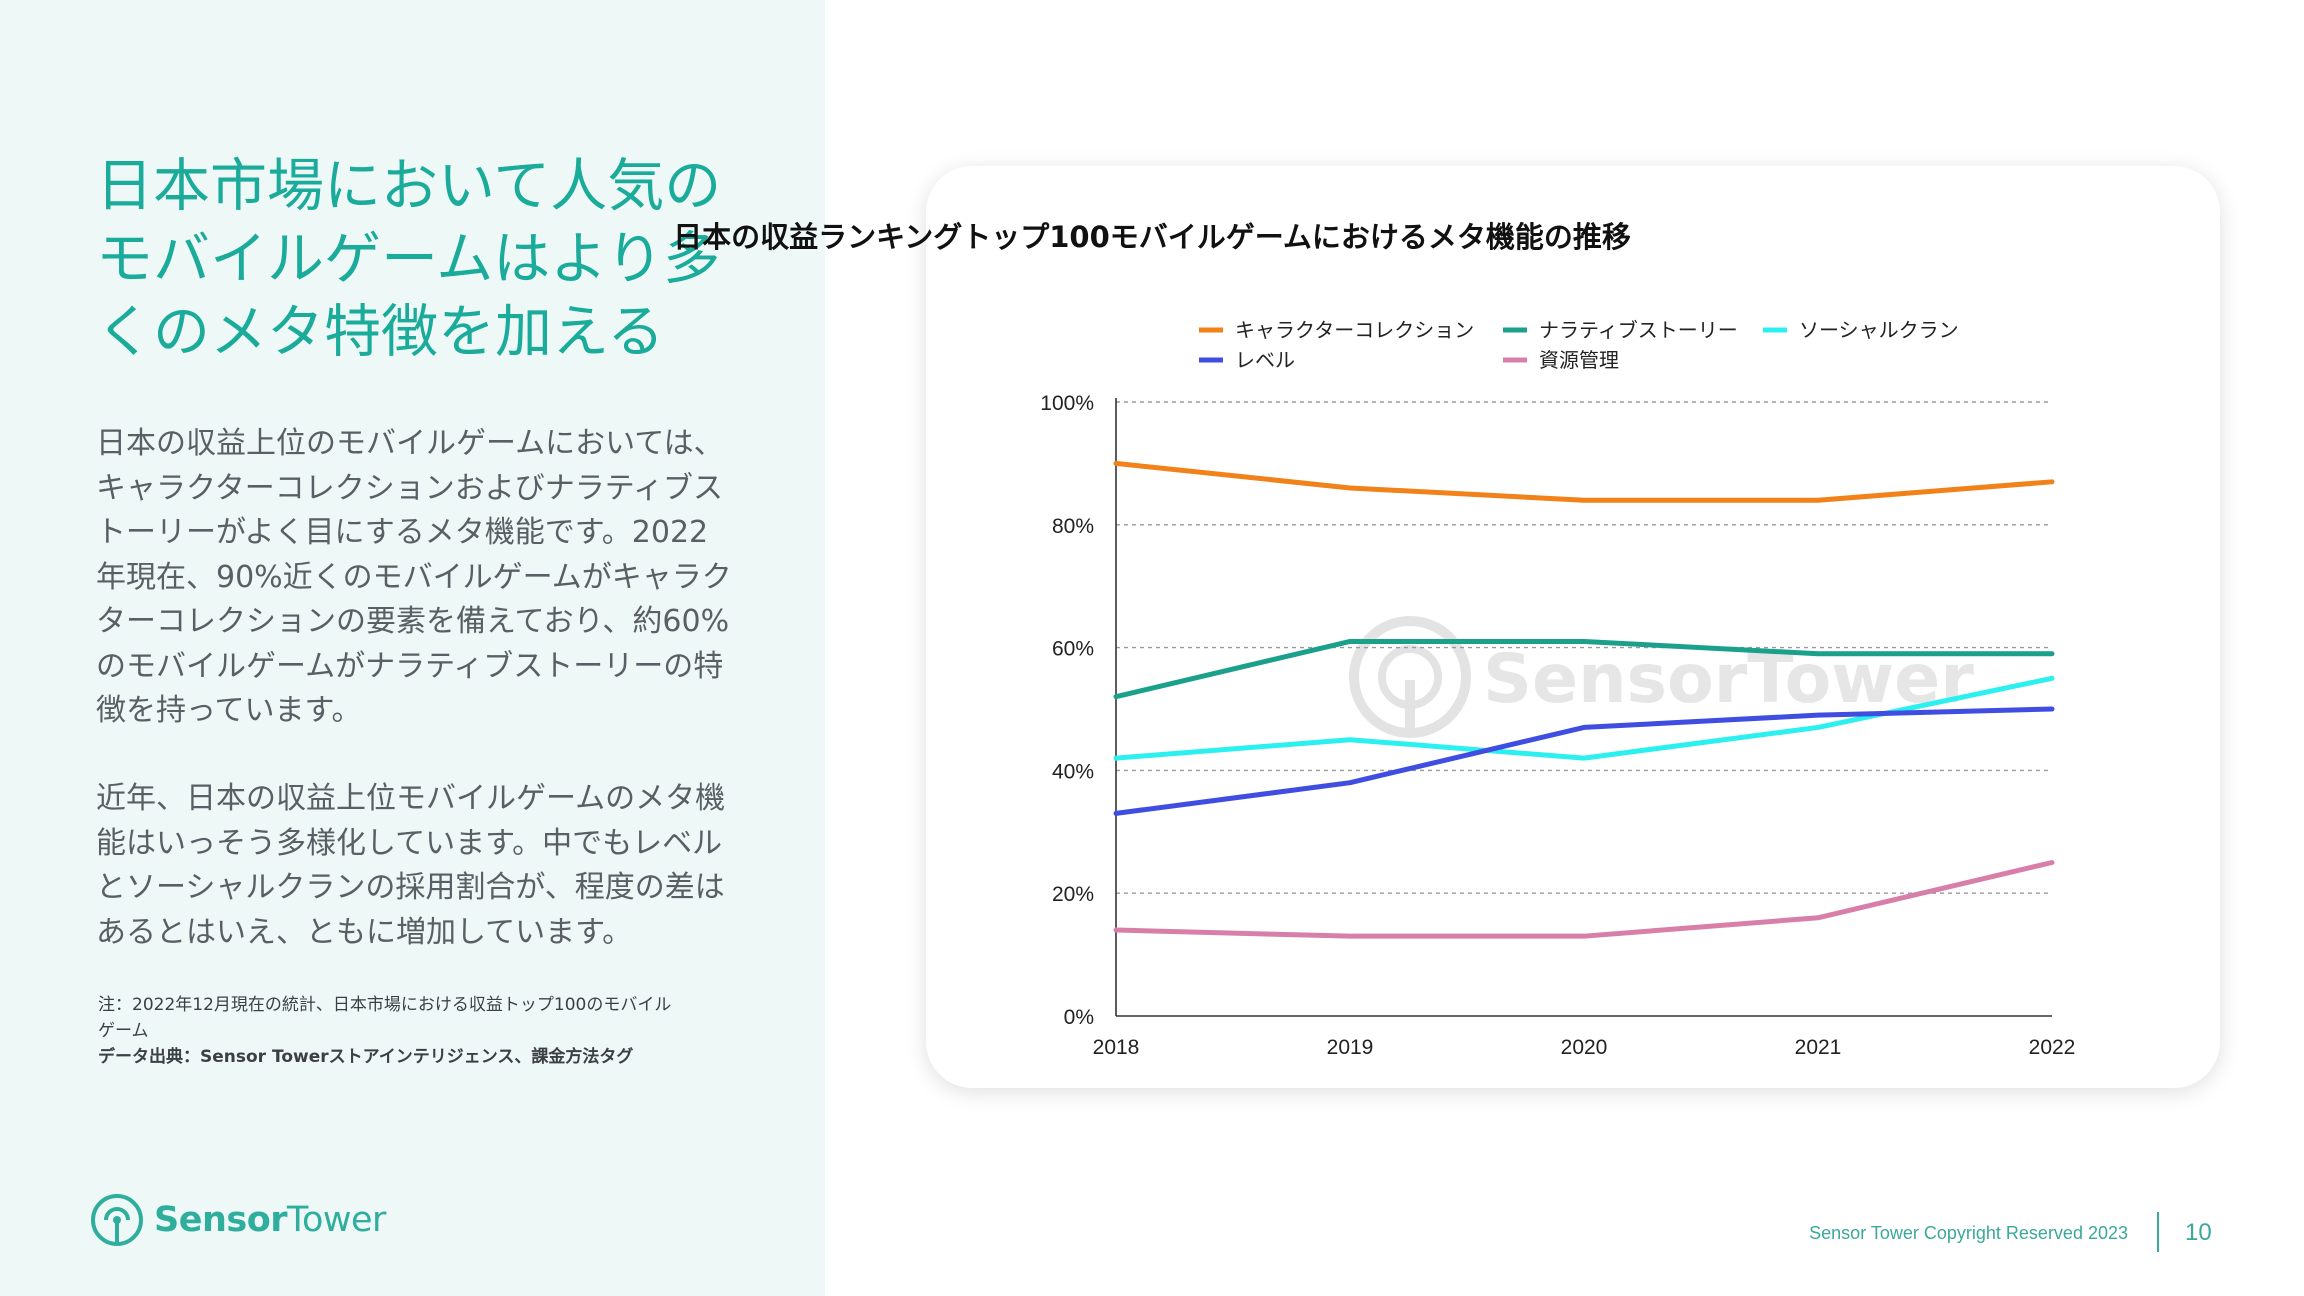  I want to click on sensor-tower-logo: SensorTower, so click(238, 1220).